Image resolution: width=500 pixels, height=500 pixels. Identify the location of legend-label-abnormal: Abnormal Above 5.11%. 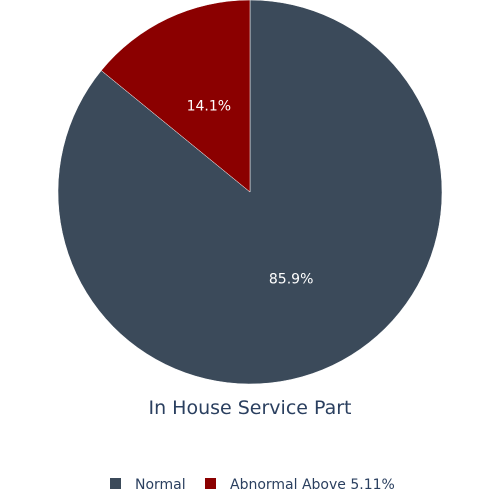
(312, 485).